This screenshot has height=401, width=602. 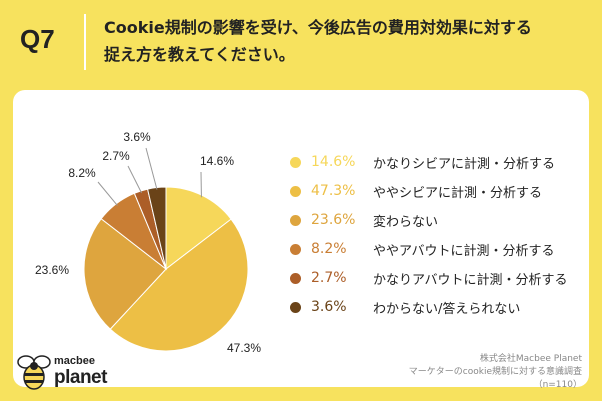 I want to click on pie-slices, so click(x=166, y=269).